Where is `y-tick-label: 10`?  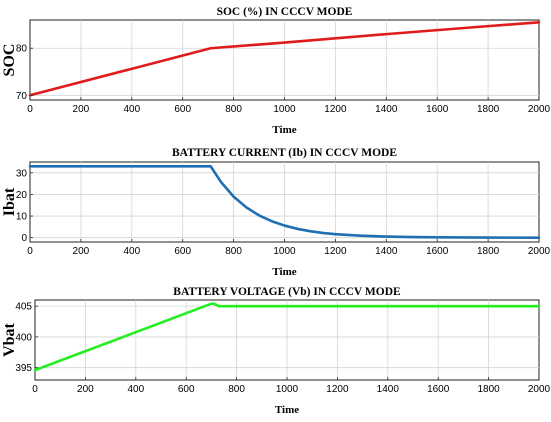
y-tick-label: 10 is located at coordinates (22, 217).